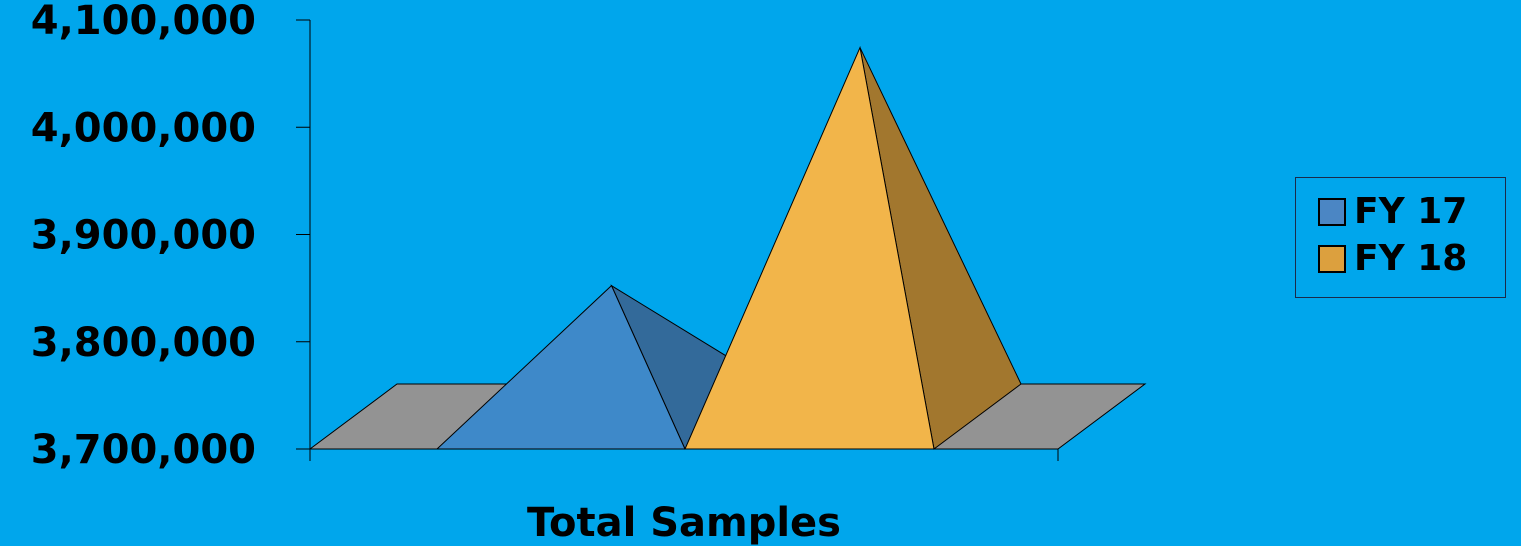  What do you see at coordinates (684, 523) in the screenshot?
I see `x-axis-label: Total Samples` at bounding box center [684, 523].